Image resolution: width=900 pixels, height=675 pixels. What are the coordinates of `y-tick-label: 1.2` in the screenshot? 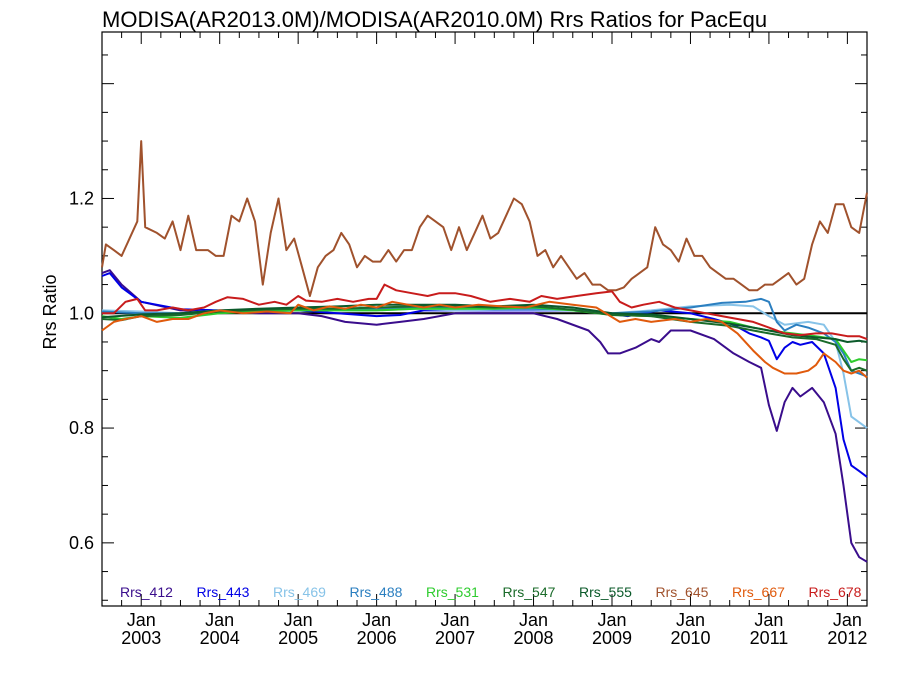 It's located at (81, 198).